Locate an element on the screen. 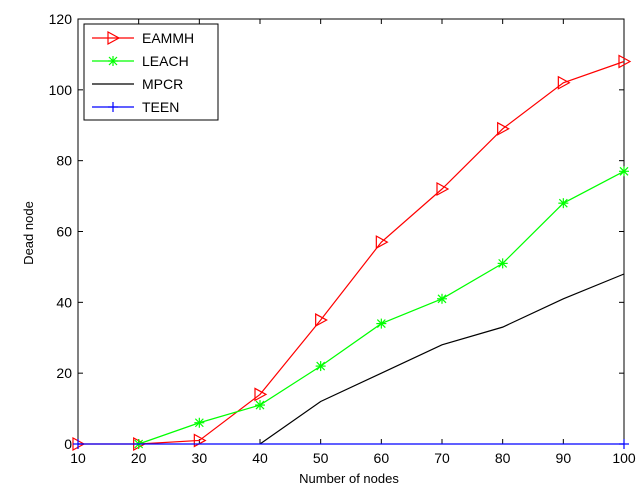  legend-marker-leach is located at coordinates (113, 61).